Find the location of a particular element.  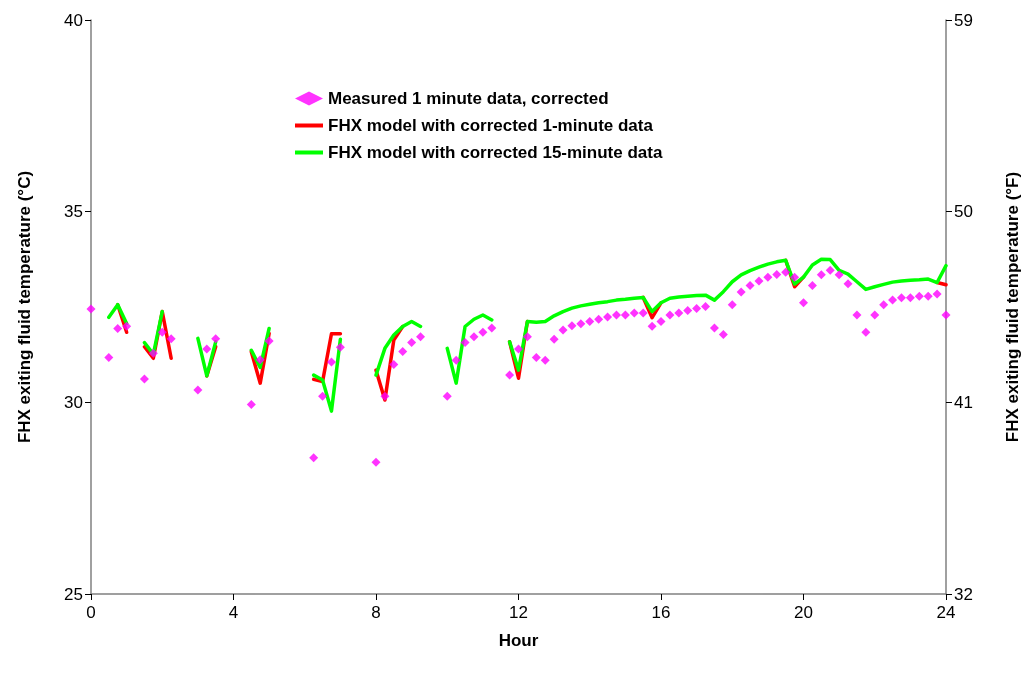

x-tick-label: 16 is located at coordinates (661, 612).